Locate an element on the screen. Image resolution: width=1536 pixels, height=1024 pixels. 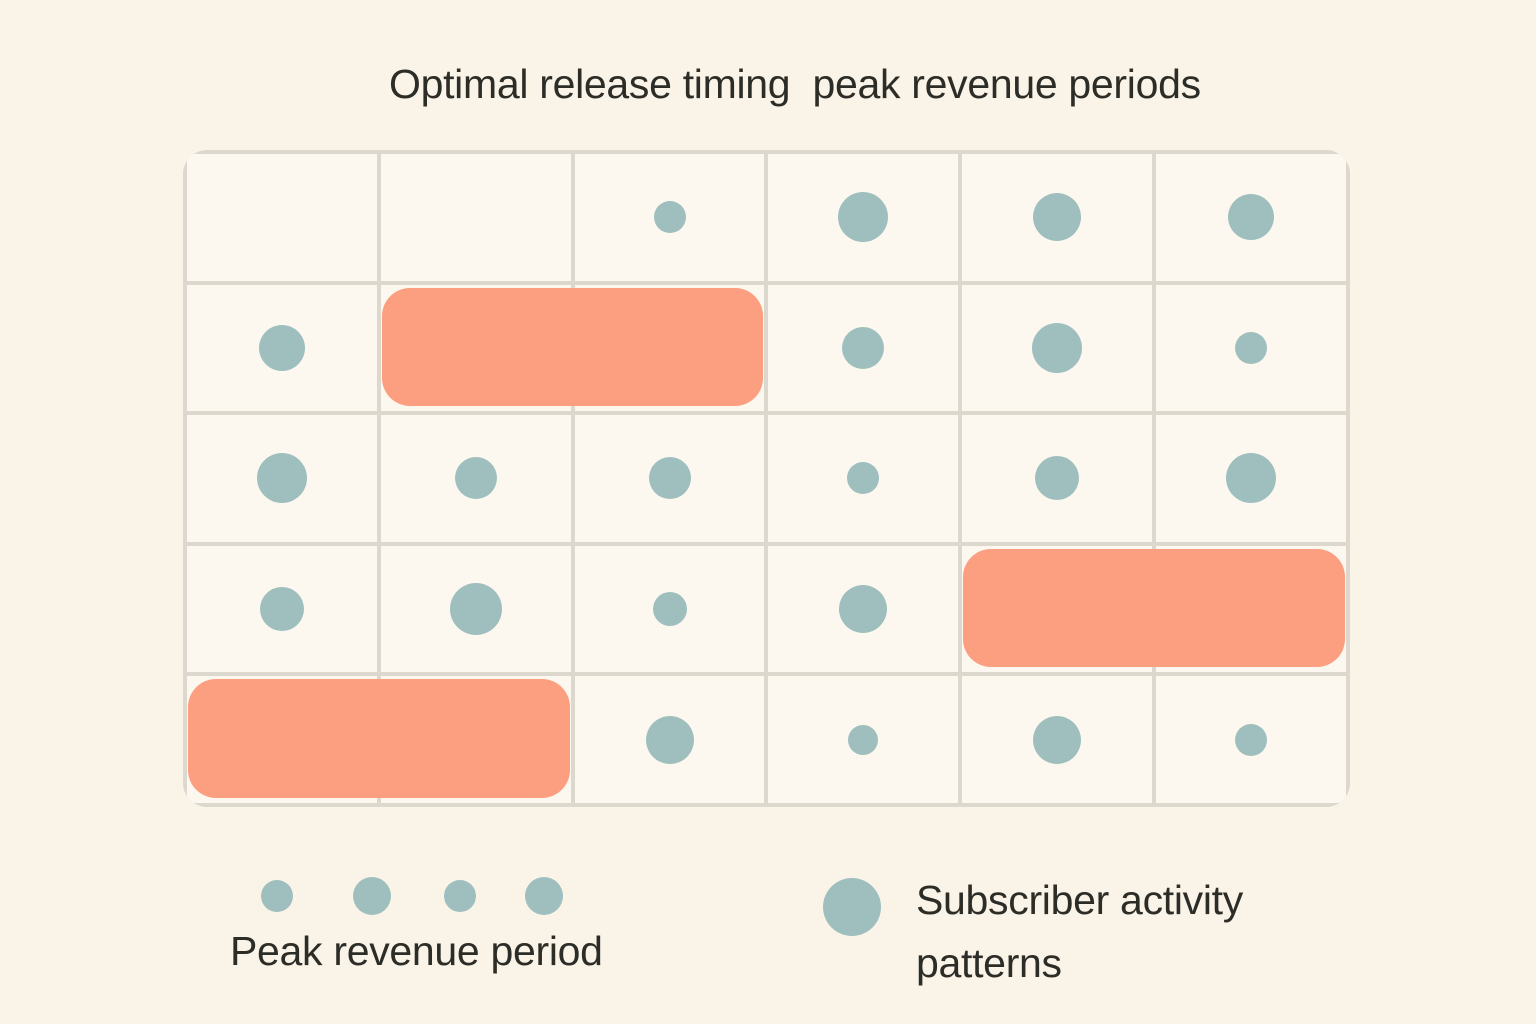
subscriber-activity-legend-dot-icon is located at coordinates (852, 907).